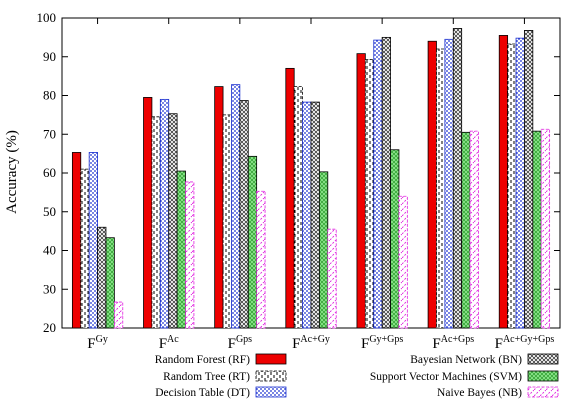  I want to click on x-tick-label: FGps, so click(240, 343).